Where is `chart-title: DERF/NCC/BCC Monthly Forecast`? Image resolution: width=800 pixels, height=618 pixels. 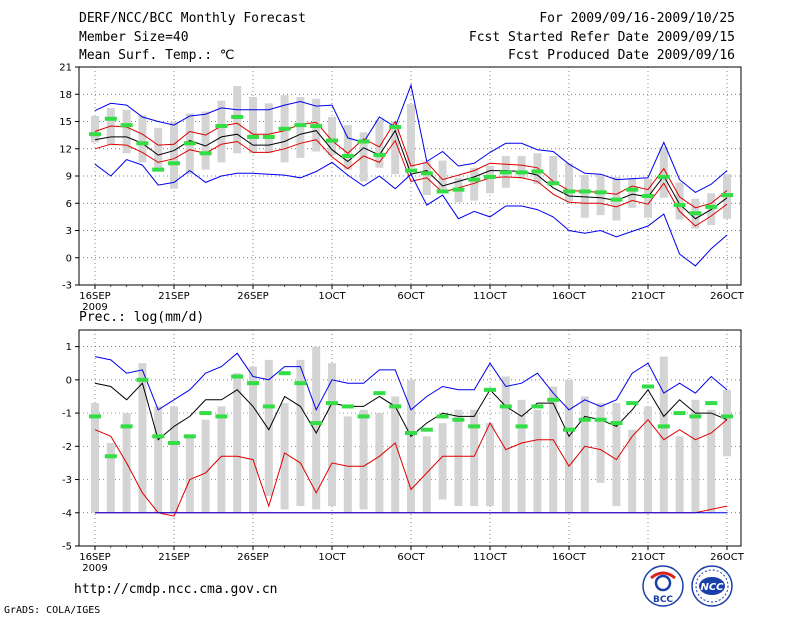 chart-title: DERF/NCC/BCC Monthly Forecast is located at coordinates (192, 18).